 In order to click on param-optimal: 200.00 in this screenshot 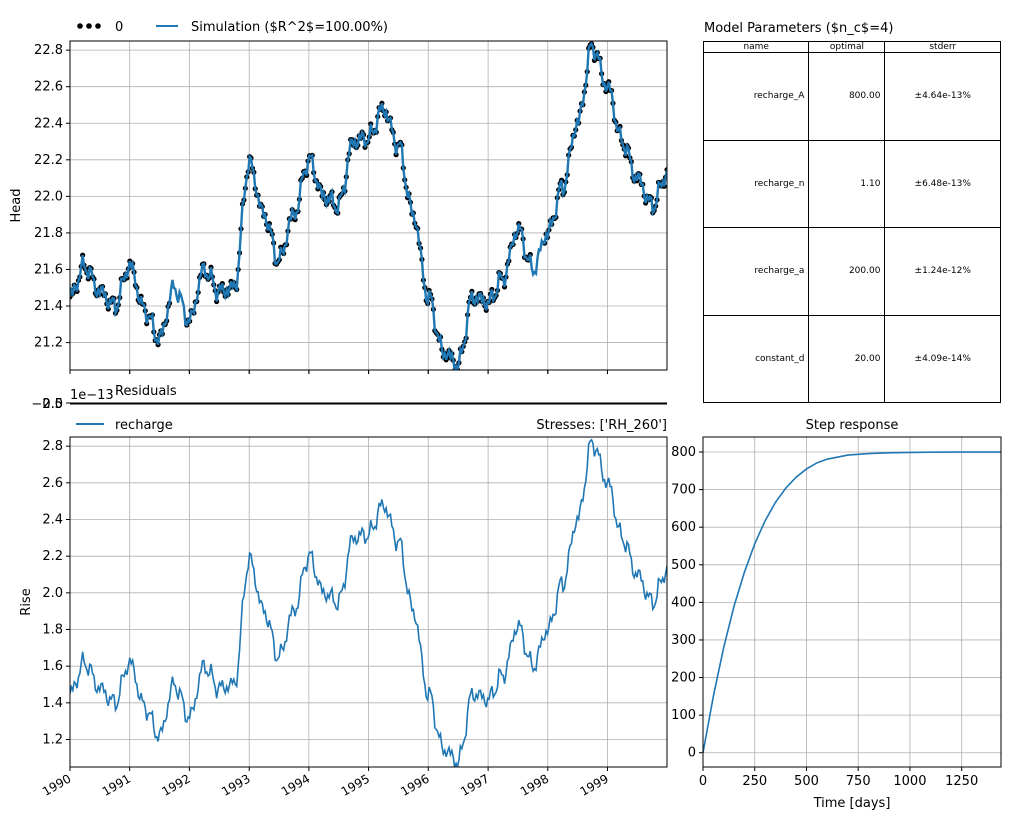, I will do `click(847, 271)`.